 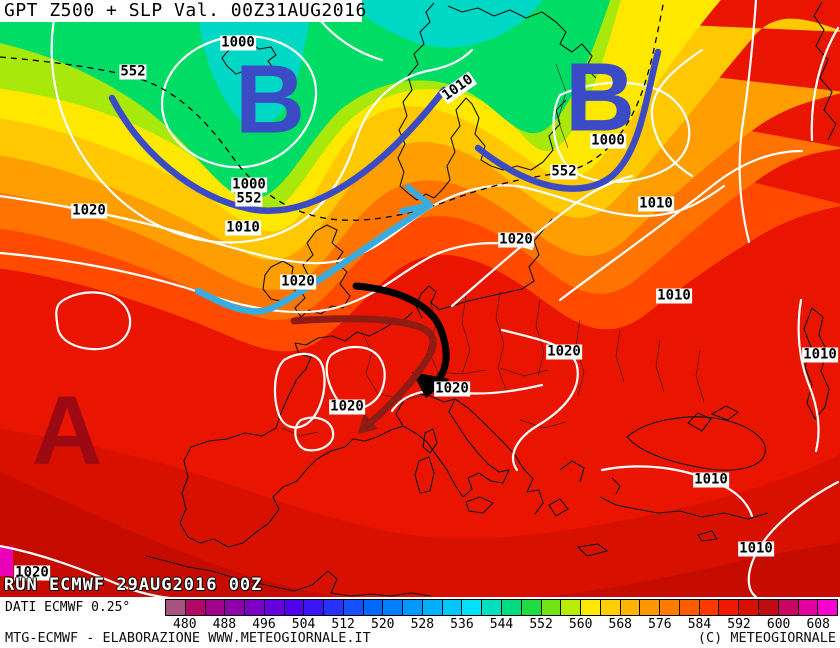 I want to click on trough-axis-west-line, so click(x=278, y=150).